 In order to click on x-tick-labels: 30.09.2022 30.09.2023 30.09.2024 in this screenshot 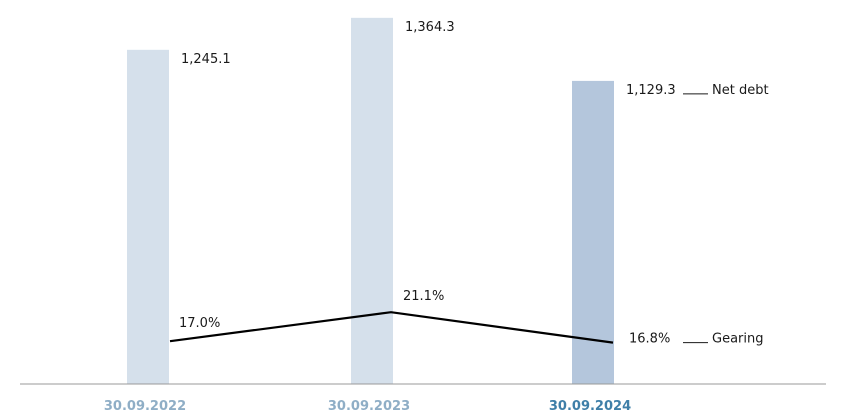, I will do `click(367, 406)`.